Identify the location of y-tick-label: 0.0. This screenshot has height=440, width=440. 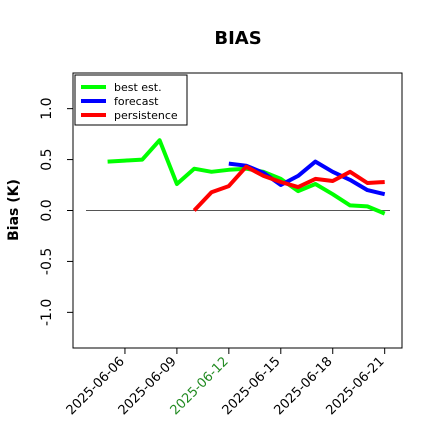
(47, 210).